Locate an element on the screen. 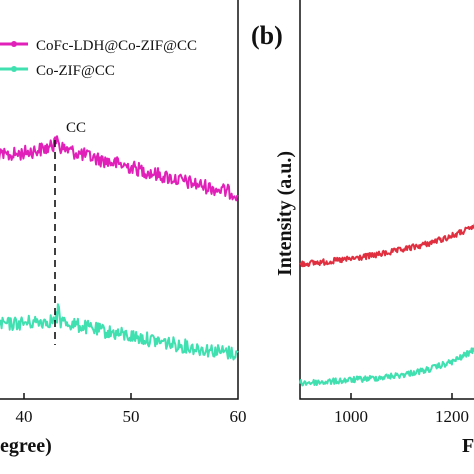  y-axis-title-b: Intensity (a.u.) is located at coordinates (285, 213).